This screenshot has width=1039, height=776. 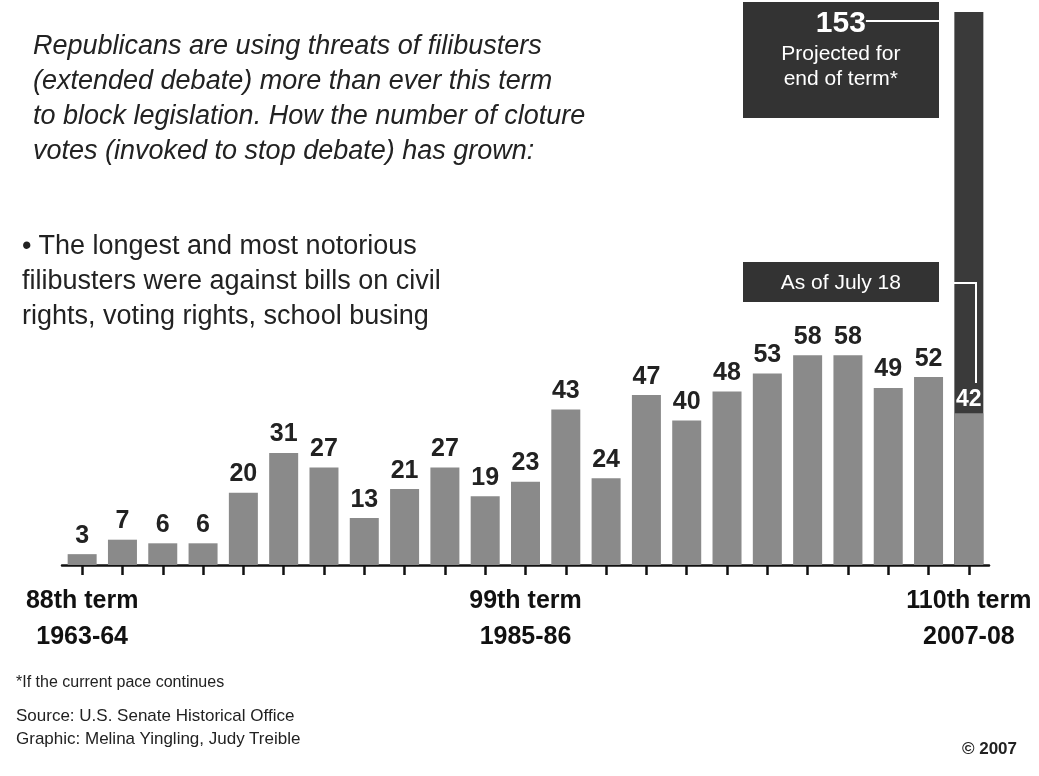 I want to click on data-label: 13, so click(x=364, y=497).